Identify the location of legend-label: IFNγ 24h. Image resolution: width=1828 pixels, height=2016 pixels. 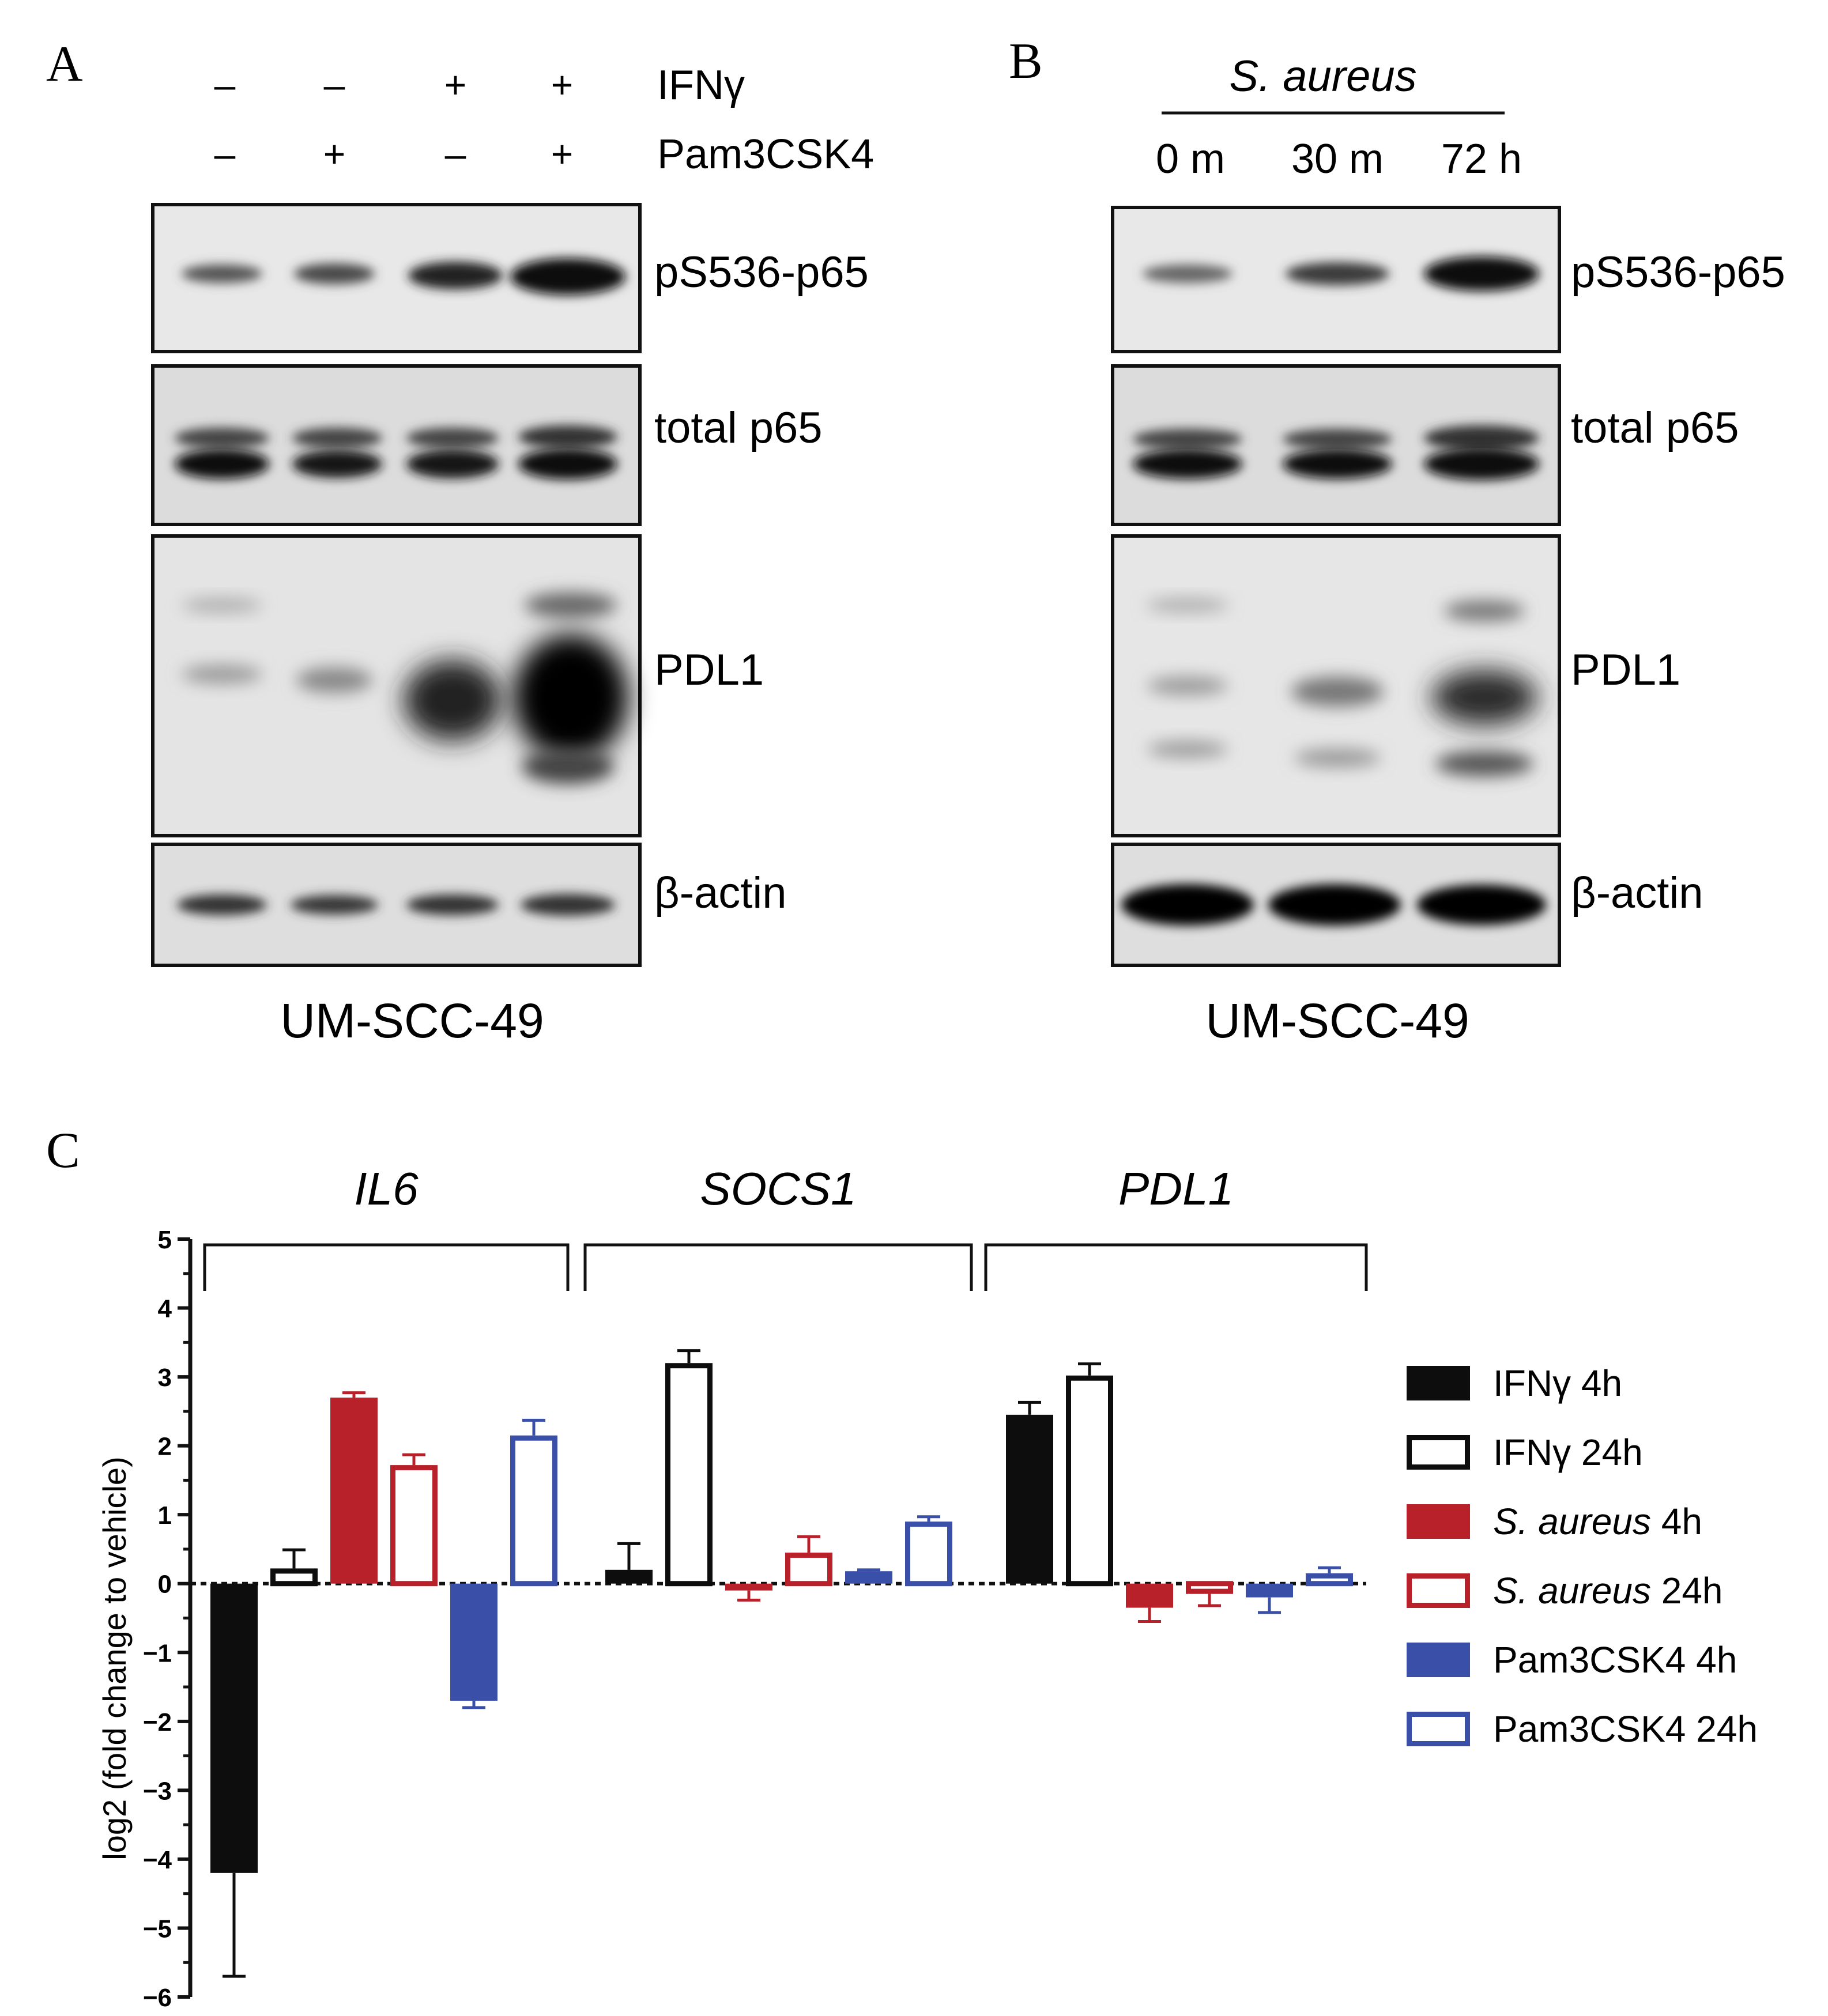
(1568, 1453).